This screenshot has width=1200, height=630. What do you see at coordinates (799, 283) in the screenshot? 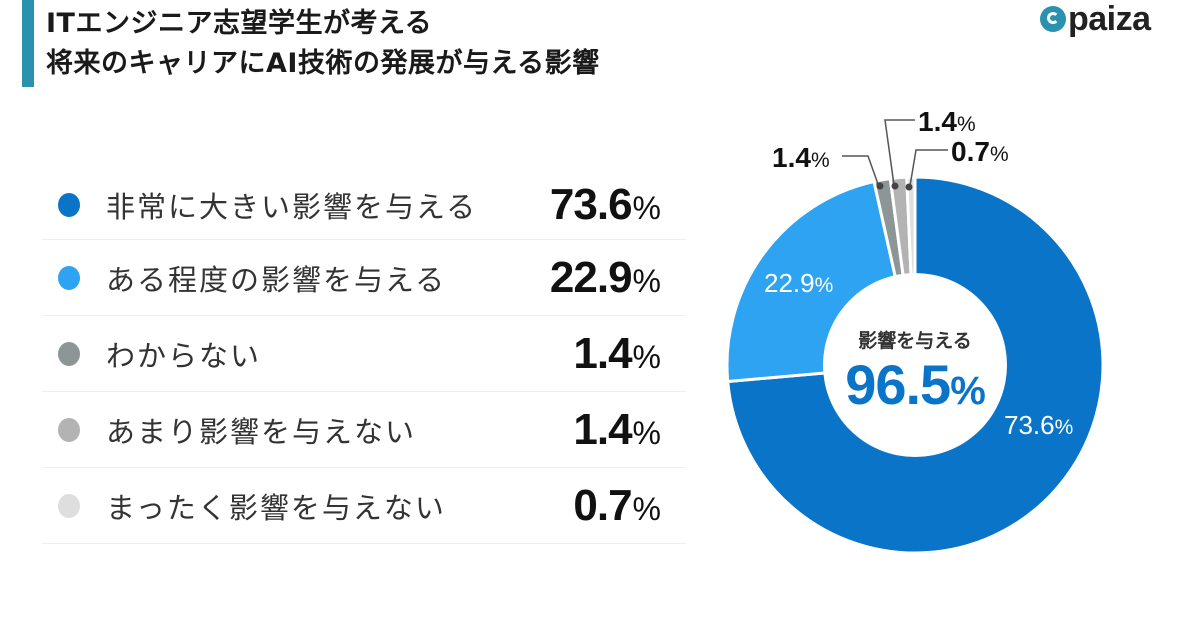
I see `slice-label-22-9: 22.9%` at bounding box center [799, 283].